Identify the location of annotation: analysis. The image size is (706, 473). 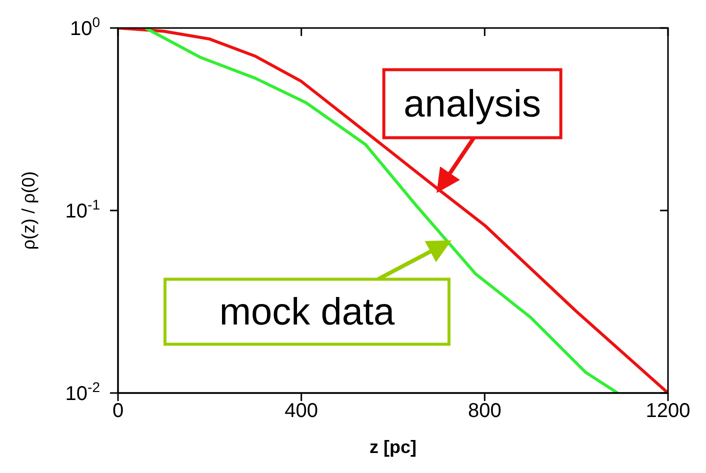
(472, 105).